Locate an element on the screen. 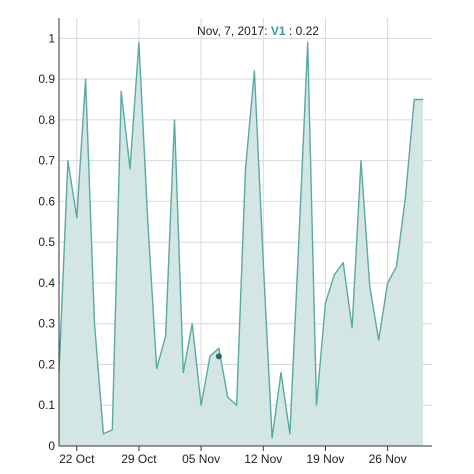 The height and width of the screenshot is (474, 474). y-tick-label: 1 is located at coordinates (51, 38).